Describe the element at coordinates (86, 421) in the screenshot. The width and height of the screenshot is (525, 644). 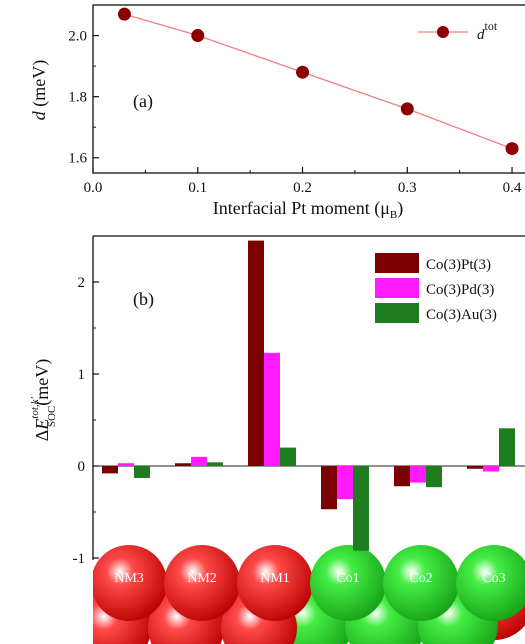
I see `panel-b-ticks: -1 0 1 2` at that location.